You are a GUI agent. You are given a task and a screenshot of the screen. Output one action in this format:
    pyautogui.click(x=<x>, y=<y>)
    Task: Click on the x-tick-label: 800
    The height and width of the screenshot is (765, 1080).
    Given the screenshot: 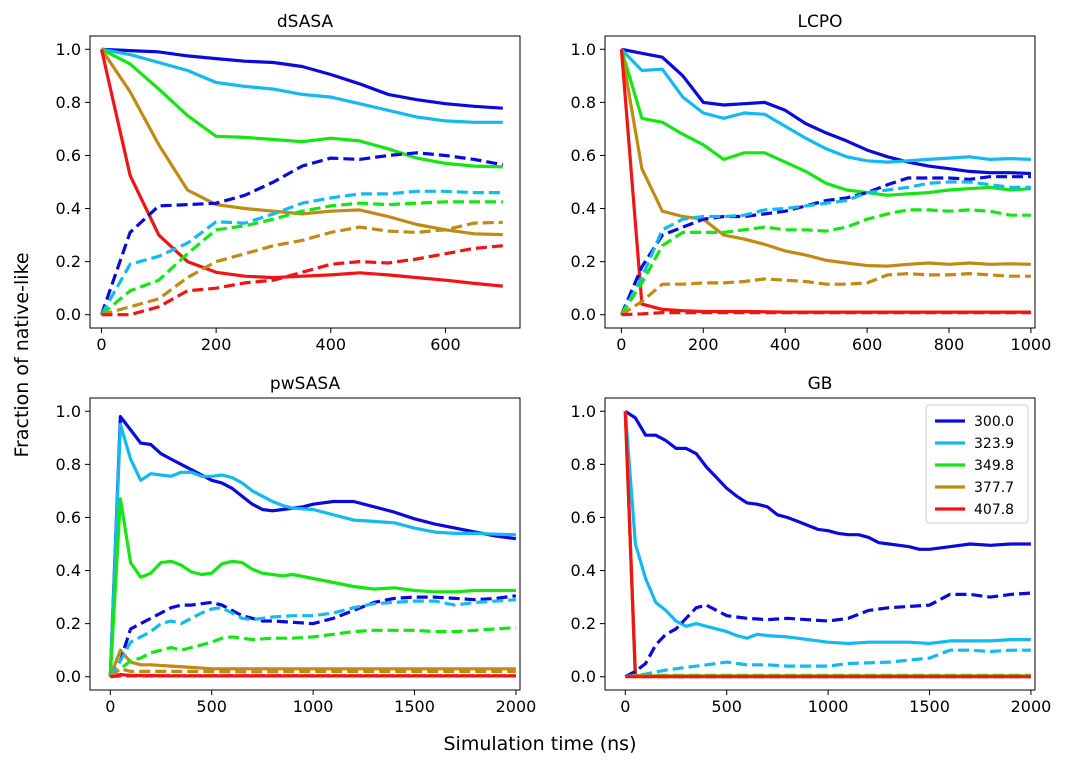 What is the action you would take?
    pyautogui.click(x=949, y=344)
    